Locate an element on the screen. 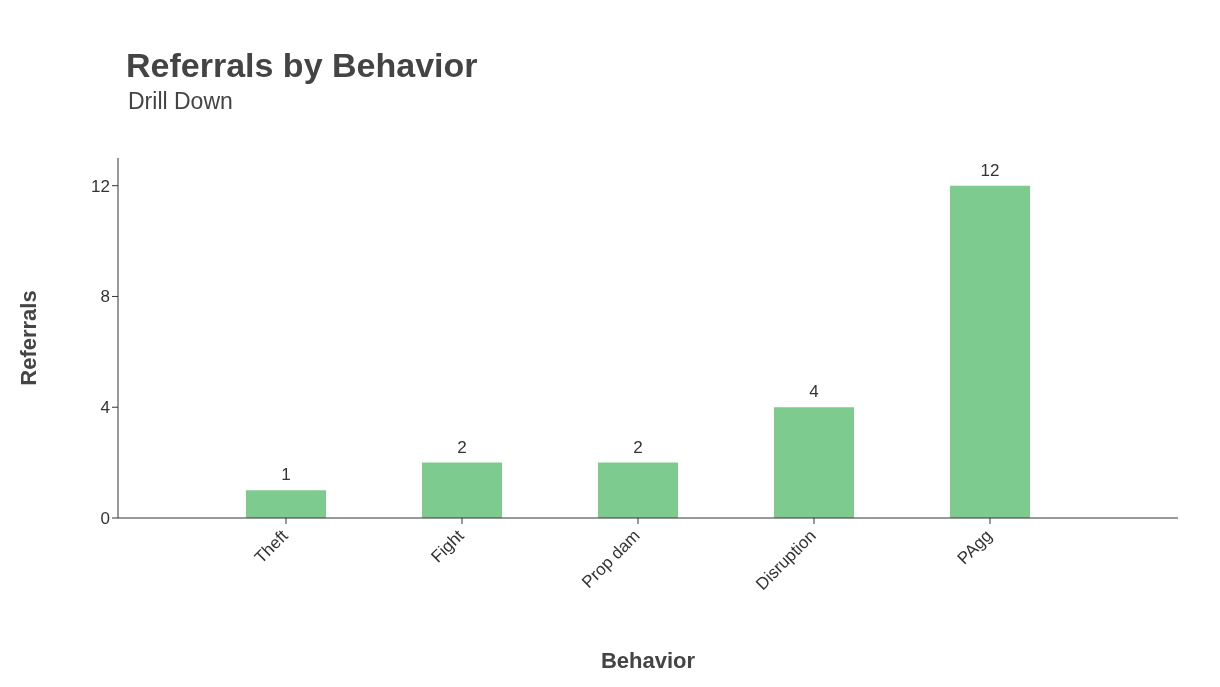 The height and width of the screenshot is (687, 1220). data-label: 4 is located at coordinates (814, 392).